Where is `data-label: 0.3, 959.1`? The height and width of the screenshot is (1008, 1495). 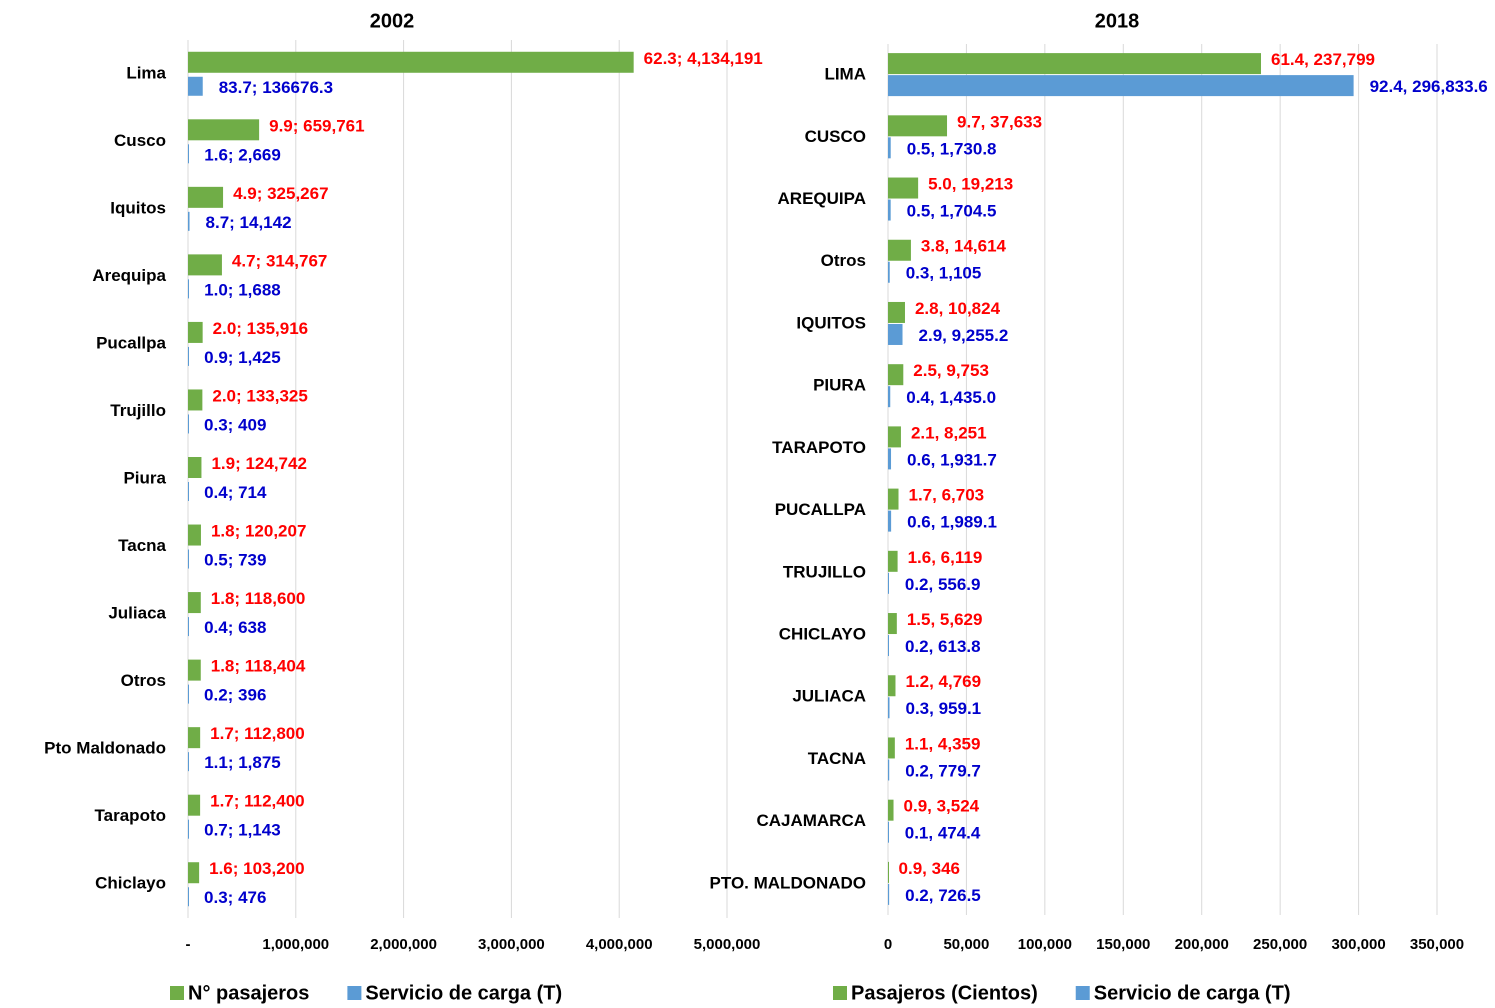 data-label: 0.3, 959.1 is located at coordinates (944, 708).